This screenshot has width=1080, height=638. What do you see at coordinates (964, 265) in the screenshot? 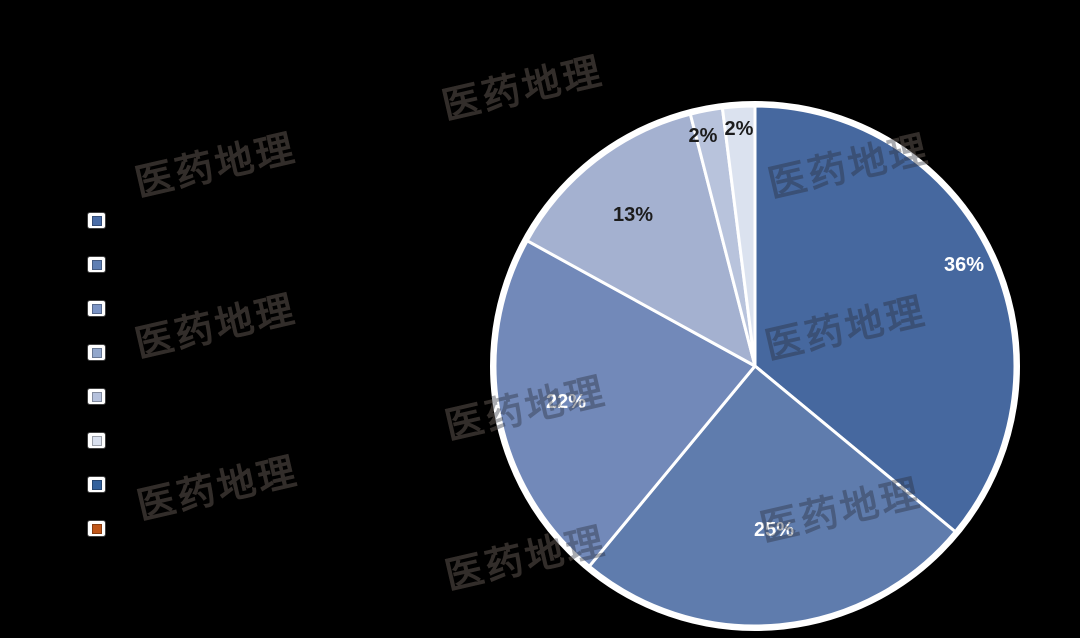
I see `pie-slice-label: 36%` at bounding box center [964, 265].